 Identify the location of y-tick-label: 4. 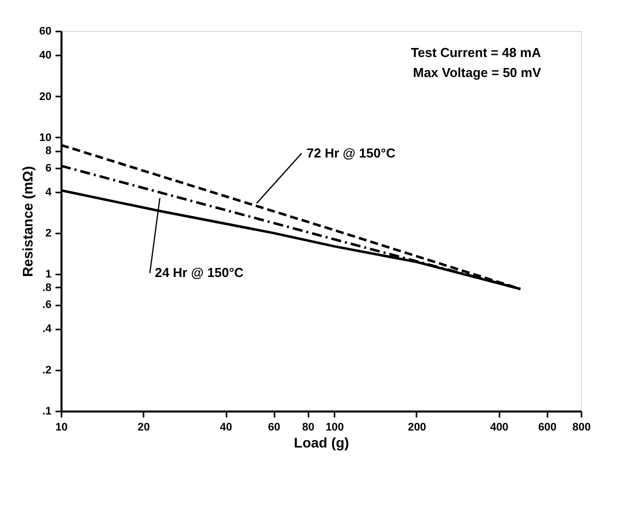
(48, 192).